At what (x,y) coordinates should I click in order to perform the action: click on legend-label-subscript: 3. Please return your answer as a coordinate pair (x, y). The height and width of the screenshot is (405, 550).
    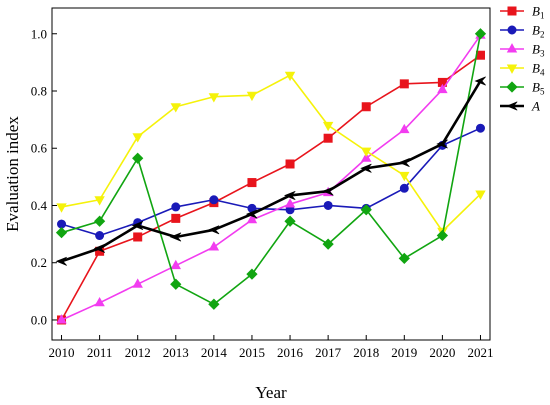
    Looking at the image, I should click on (542, 54).